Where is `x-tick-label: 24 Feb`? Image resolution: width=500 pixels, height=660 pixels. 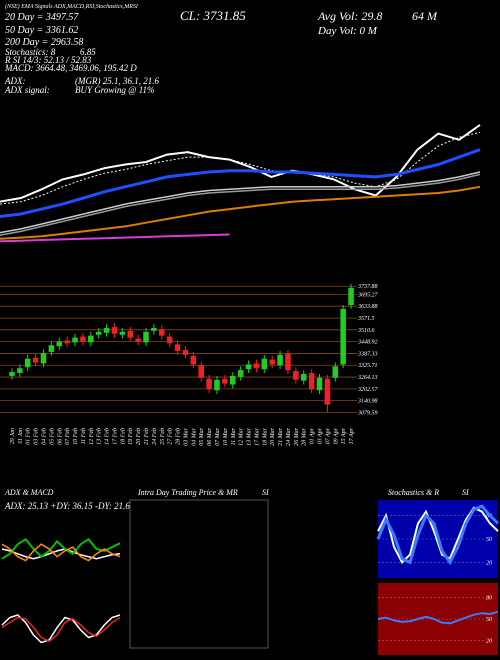
x-tick-label: 24 Feb is located at coordinates (154, 436).